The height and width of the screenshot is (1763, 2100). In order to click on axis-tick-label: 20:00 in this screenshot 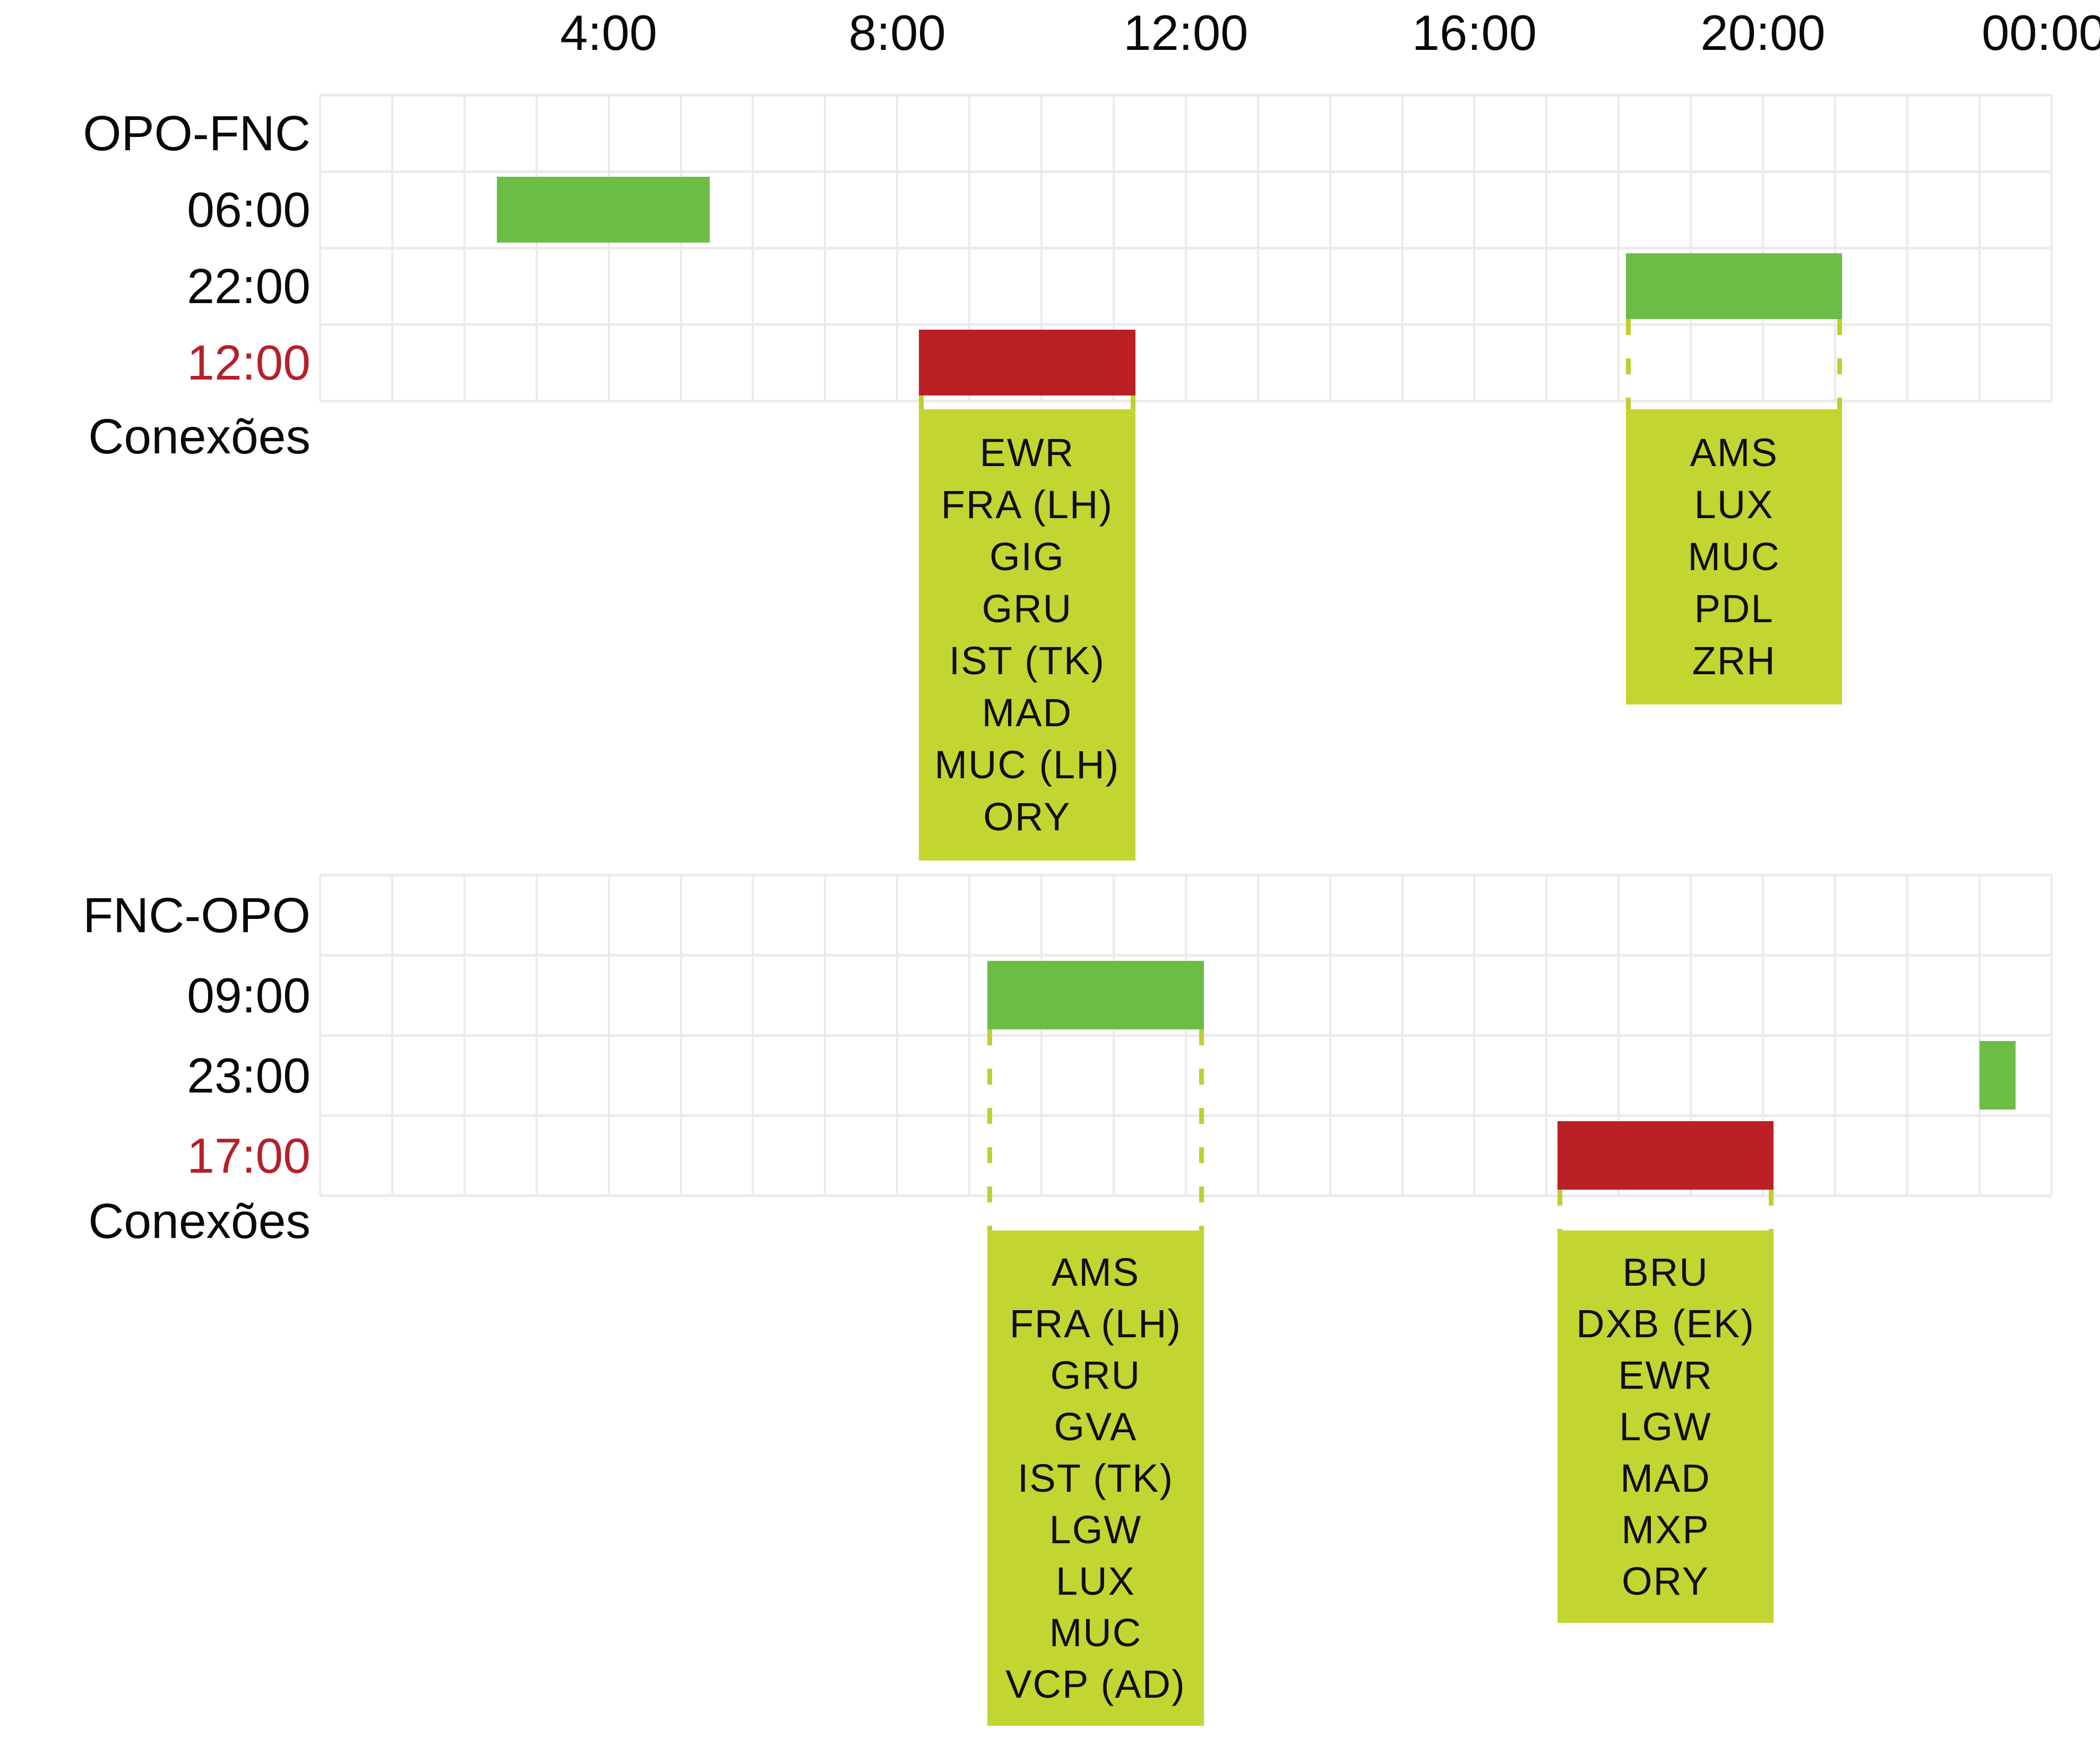, I will do `click(1763, 33)`.